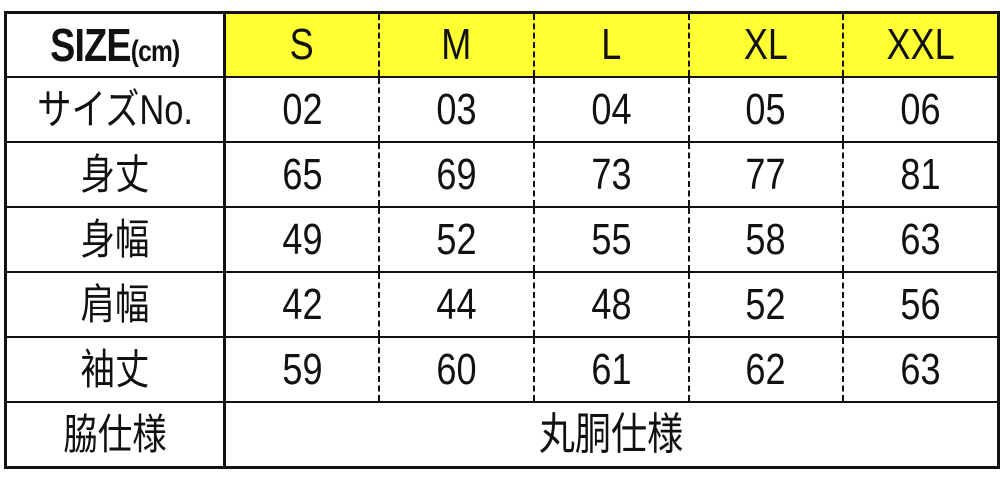  I want to click on cell-text: 48, so click(611, 304).